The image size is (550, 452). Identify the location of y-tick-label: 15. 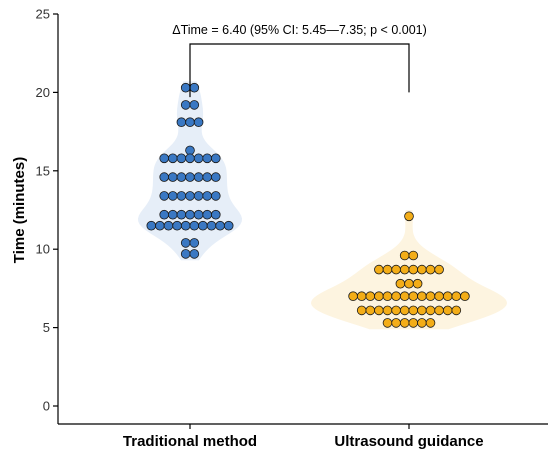
(43, 170).